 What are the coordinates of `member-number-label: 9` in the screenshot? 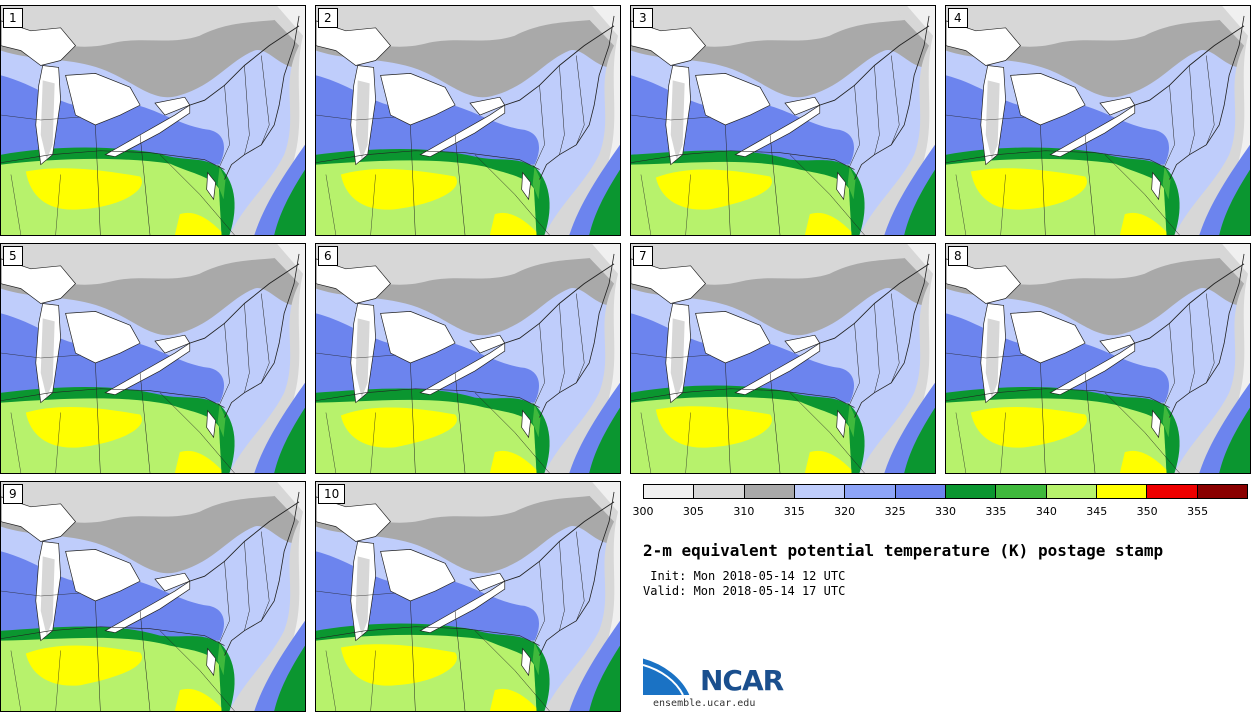 It's located at (13, 494).